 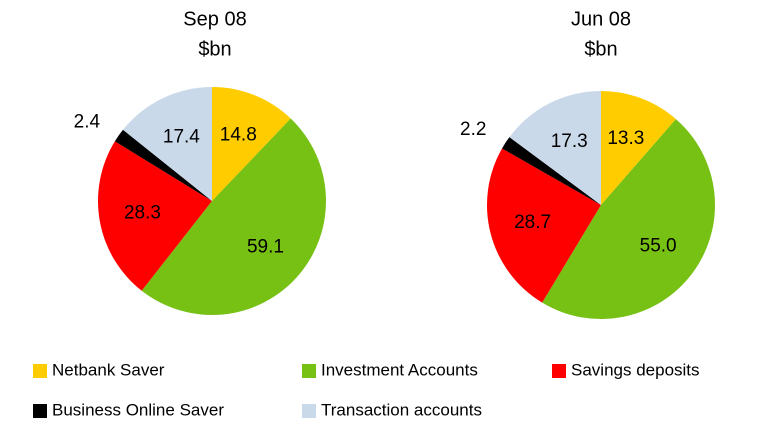 What do you see at coordinates (214, 19) in the screenshot?
I see `chart-title: Sep 08` at bounding box center [214, 19].